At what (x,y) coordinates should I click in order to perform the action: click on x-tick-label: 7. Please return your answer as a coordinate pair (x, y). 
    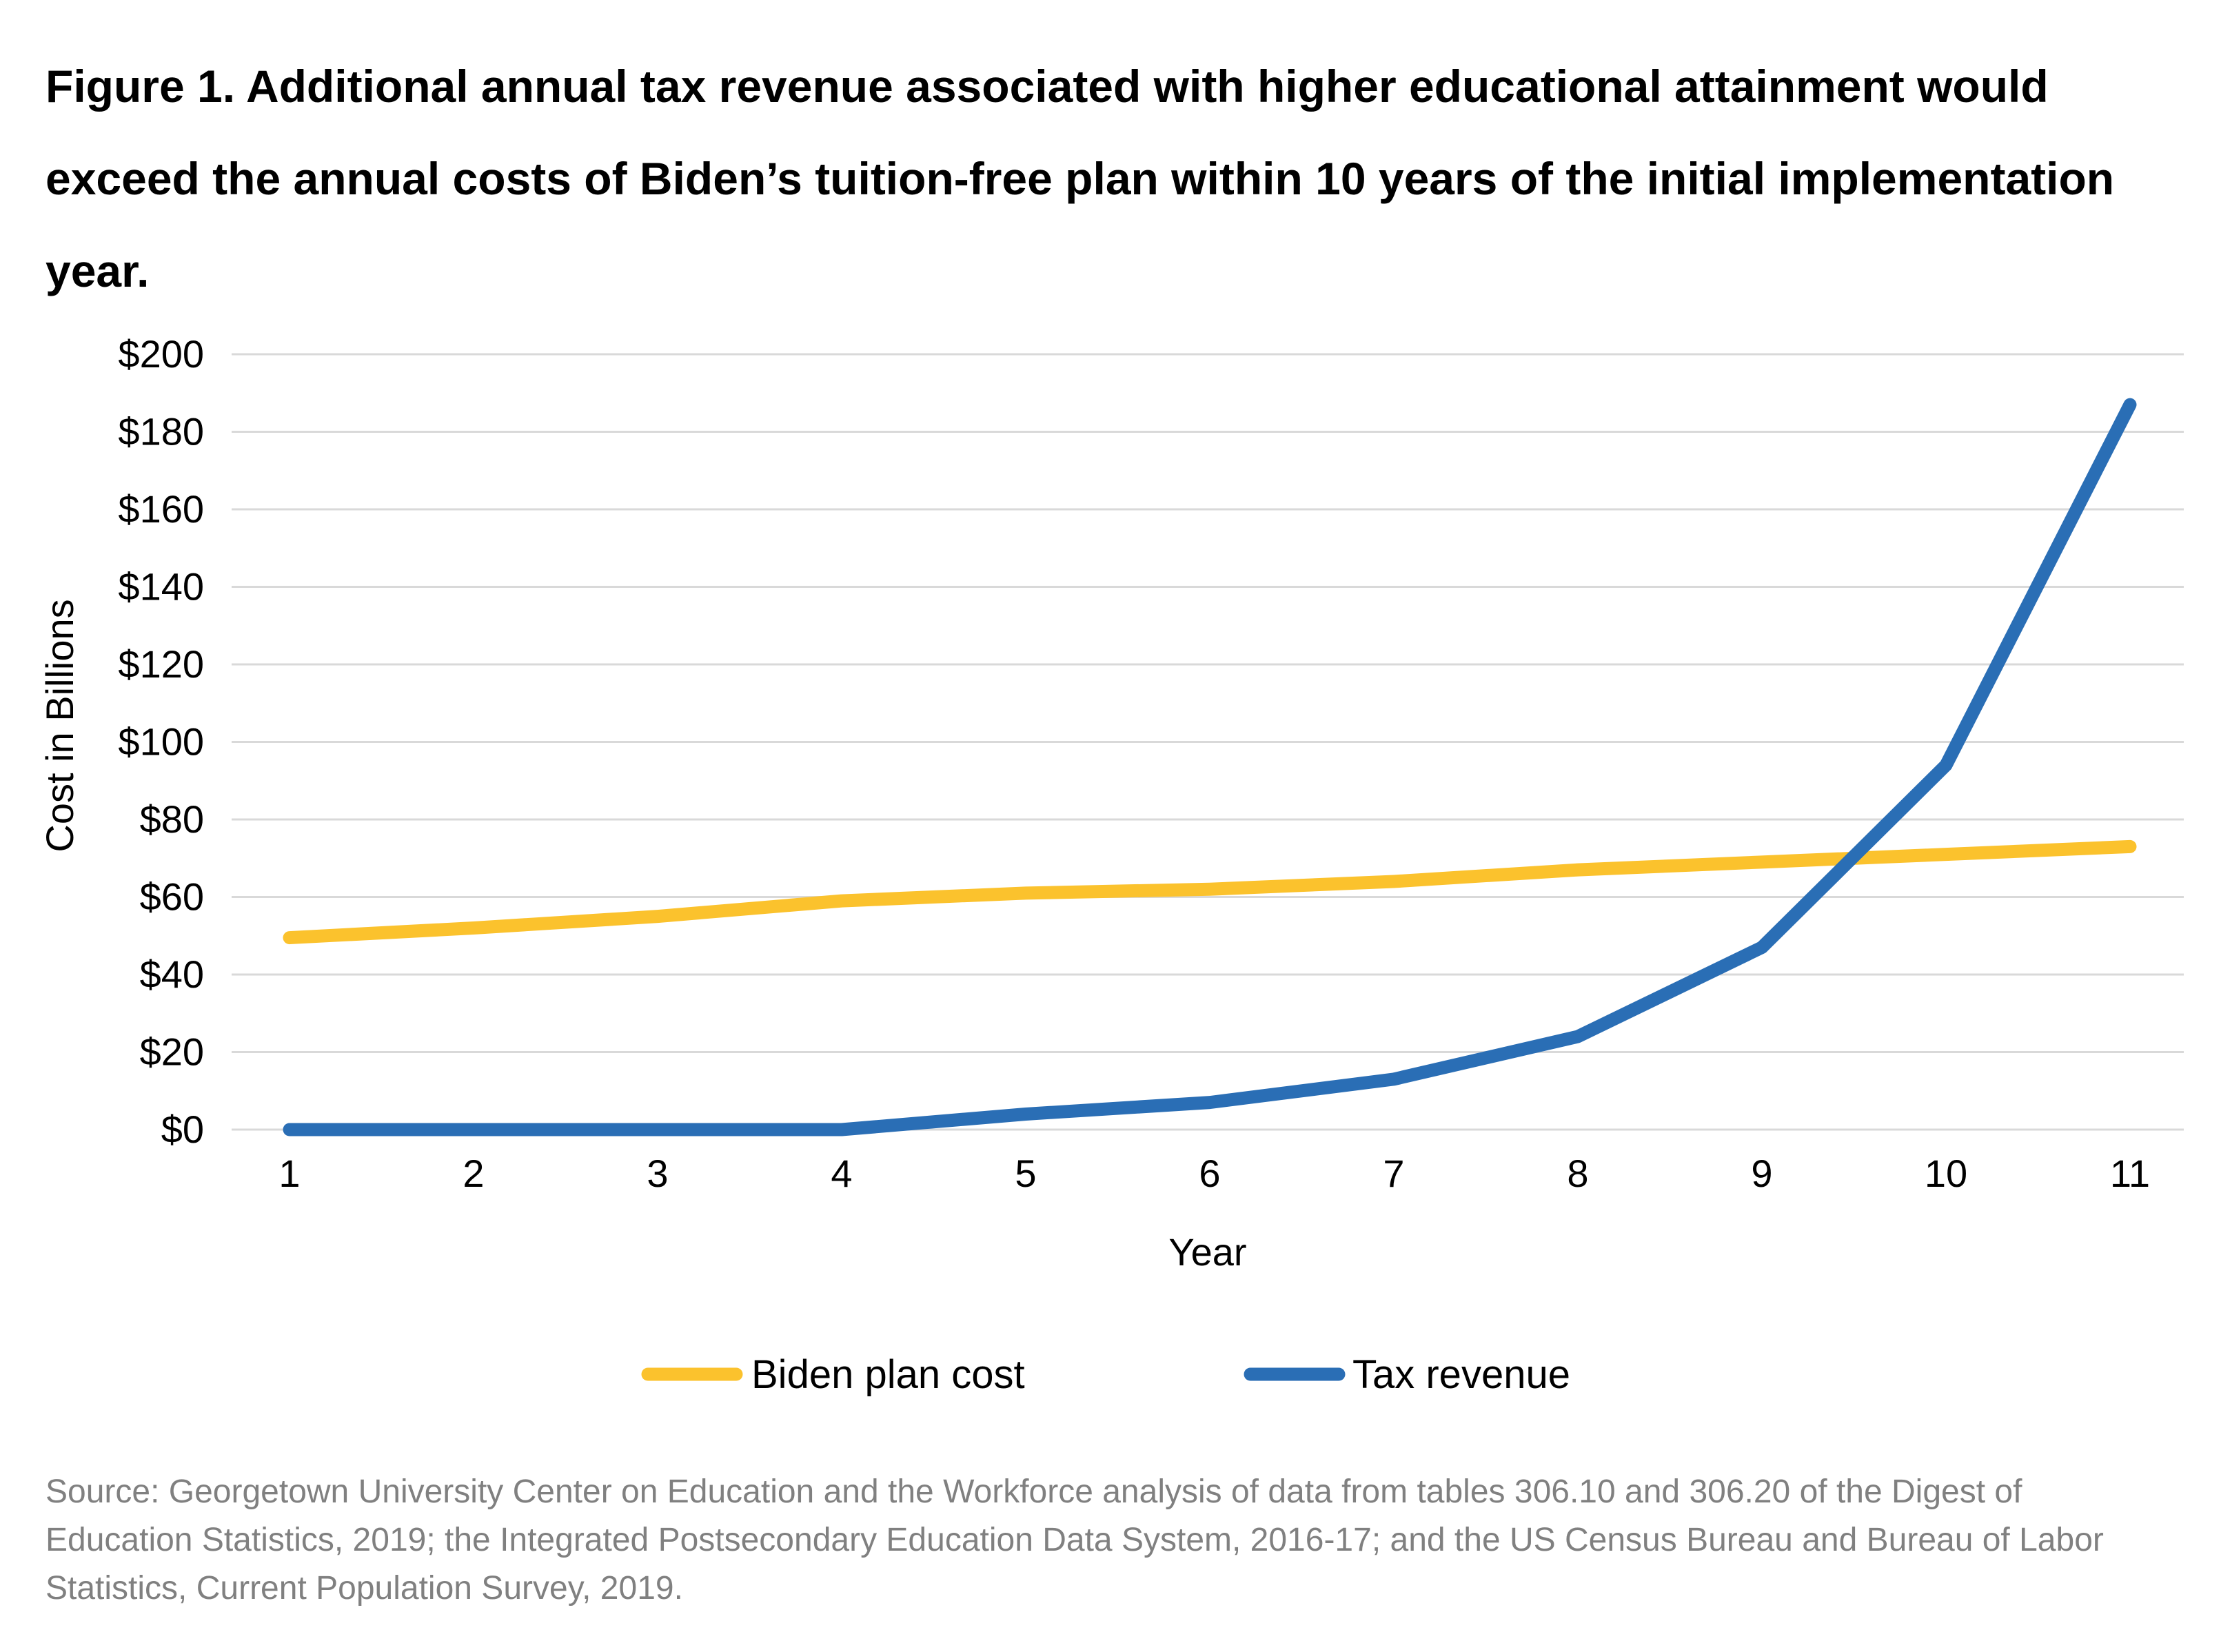
    Looking at the image, I should click on (1393, 1173).